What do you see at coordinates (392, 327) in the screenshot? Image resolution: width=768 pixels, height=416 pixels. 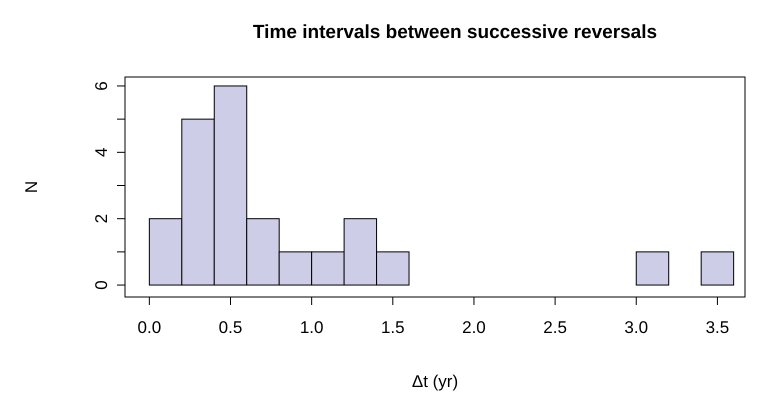 I see `x-tick-label: 1.5` at bounding box center [392, 327].